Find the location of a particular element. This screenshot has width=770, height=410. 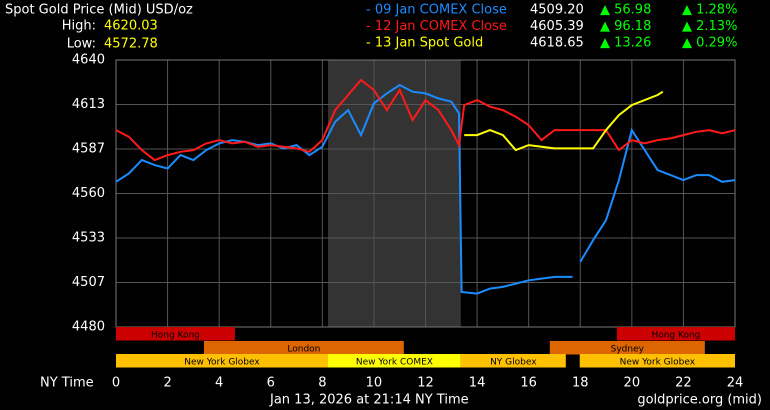

legend-change-pct: ▲ 1.28% is located at coordinates (709, 10).